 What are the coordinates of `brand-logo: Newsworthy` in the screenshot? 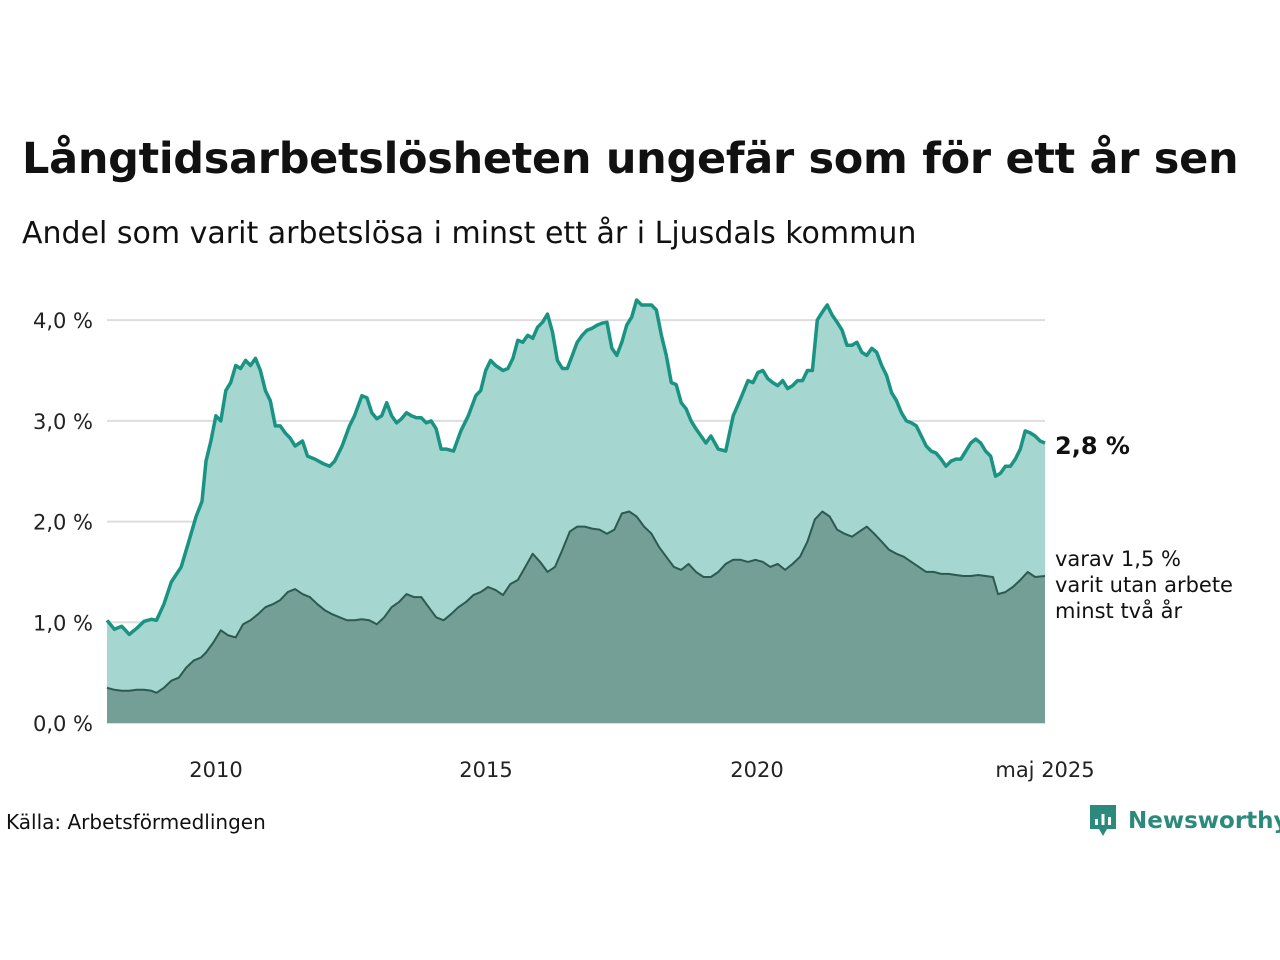 It's located at (1184, 821).